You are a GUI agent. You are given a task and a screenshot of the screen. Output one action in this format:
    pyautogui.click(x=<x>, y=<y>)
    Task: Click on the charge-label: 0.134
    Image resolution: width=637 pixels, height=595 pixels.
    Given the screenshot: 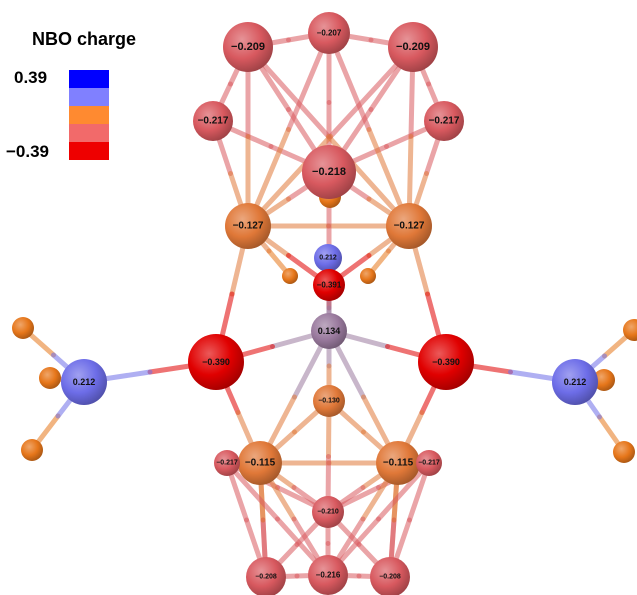 What is the action you would take?
    pyautogui.click(x=329, y=331)
    